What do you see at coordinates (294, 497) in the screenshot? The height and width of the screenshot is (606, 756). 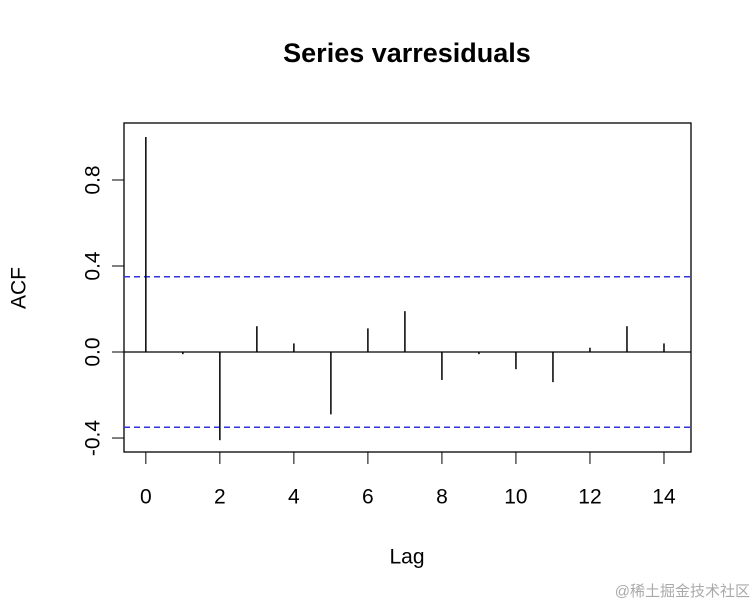 I see `x-tick-label: 4` at bounding box center [294, 497].